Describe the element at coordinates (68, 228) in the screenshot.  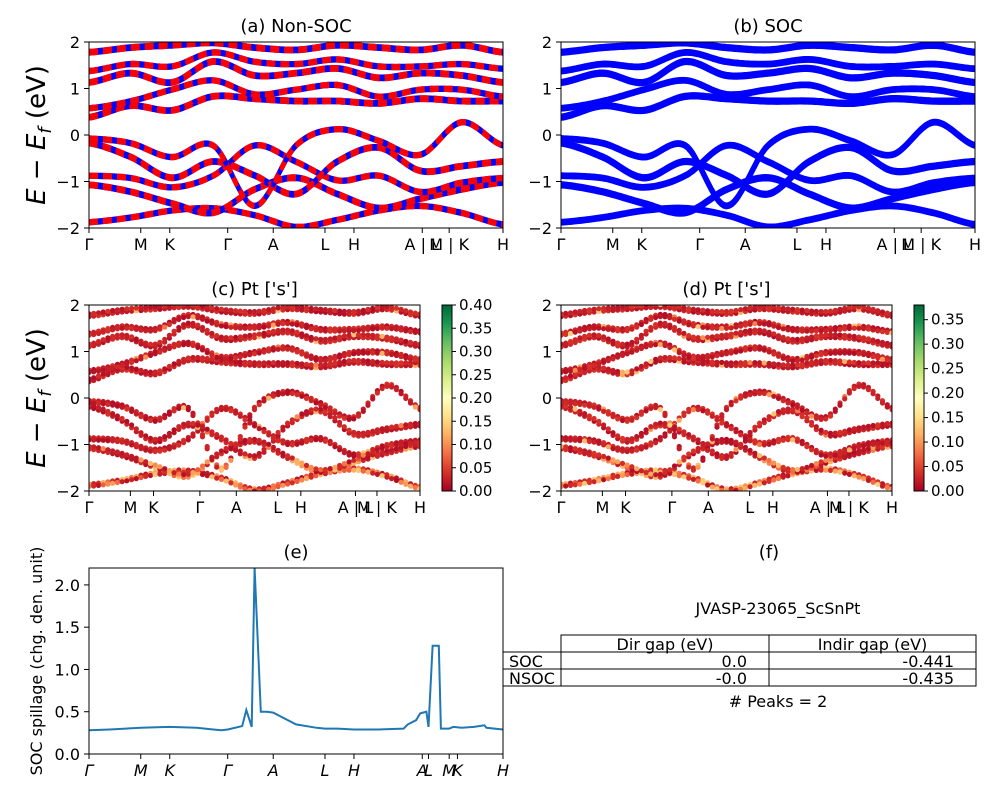
I see `panel-a-ytick-label: −2` at that location.